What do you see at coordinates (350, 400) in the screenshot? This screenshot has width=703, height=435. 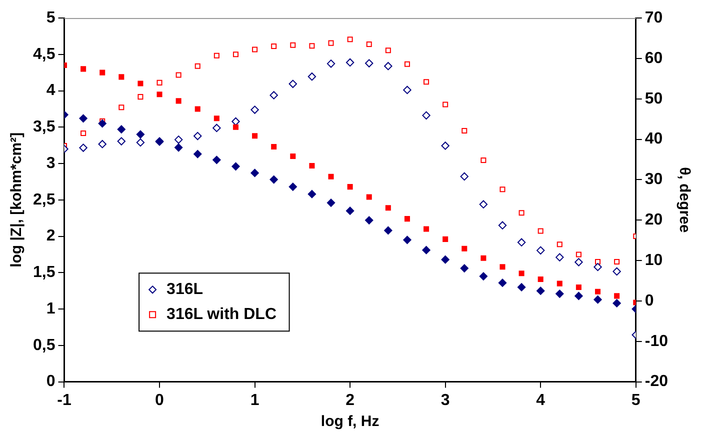 I see `x-tick-label: 2` at bounding box center [350, 400].